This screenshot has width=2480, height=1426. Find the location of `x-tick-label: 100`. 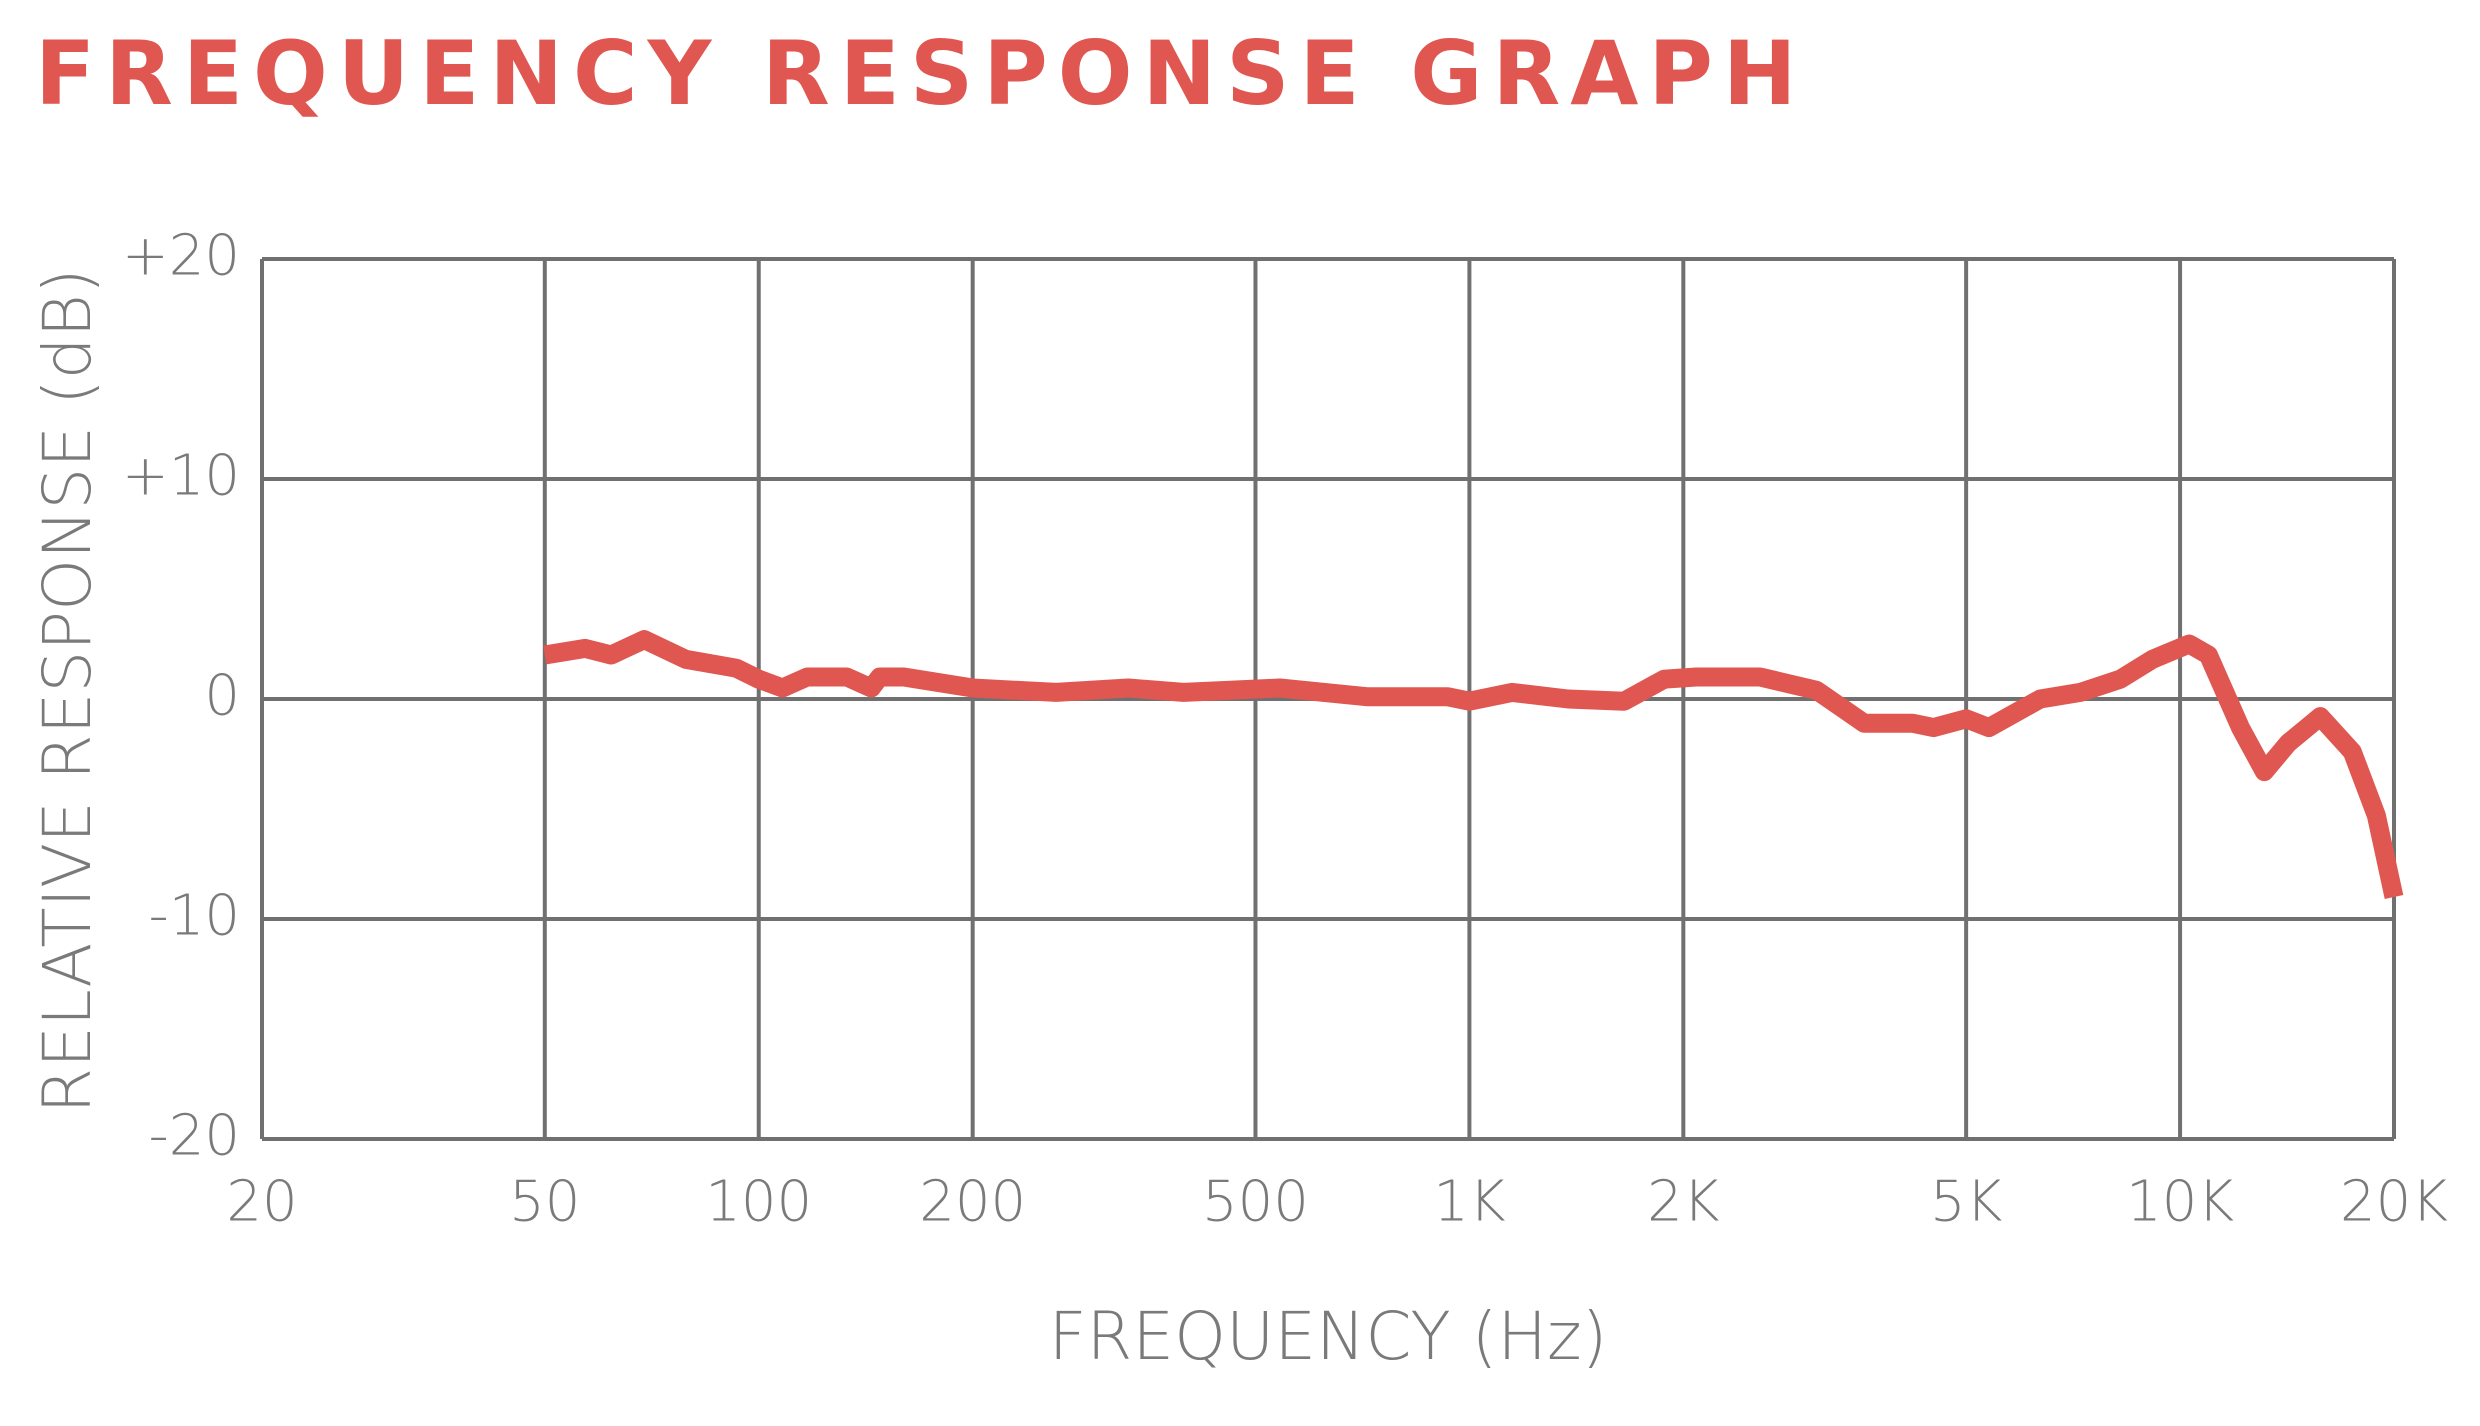

x-tick-label: 100 is located at coordinates (758, 1201).